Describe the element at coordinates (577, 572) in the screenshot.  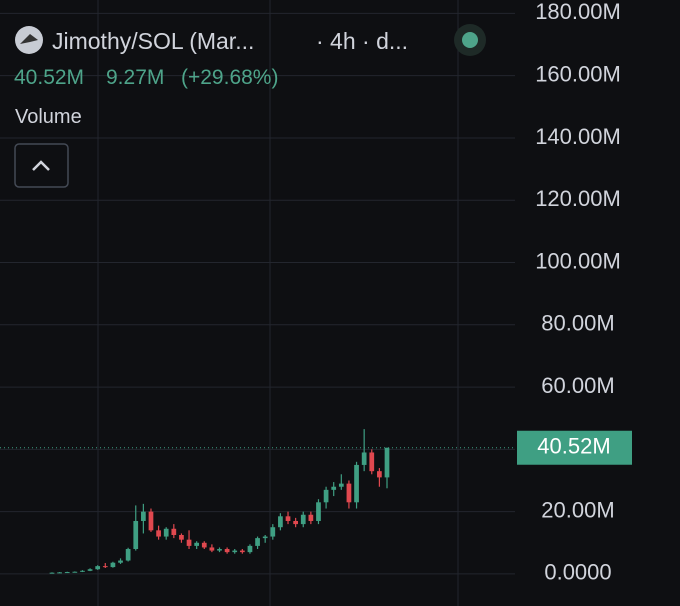
I see `y-tick-label: 0.0000` at that location.